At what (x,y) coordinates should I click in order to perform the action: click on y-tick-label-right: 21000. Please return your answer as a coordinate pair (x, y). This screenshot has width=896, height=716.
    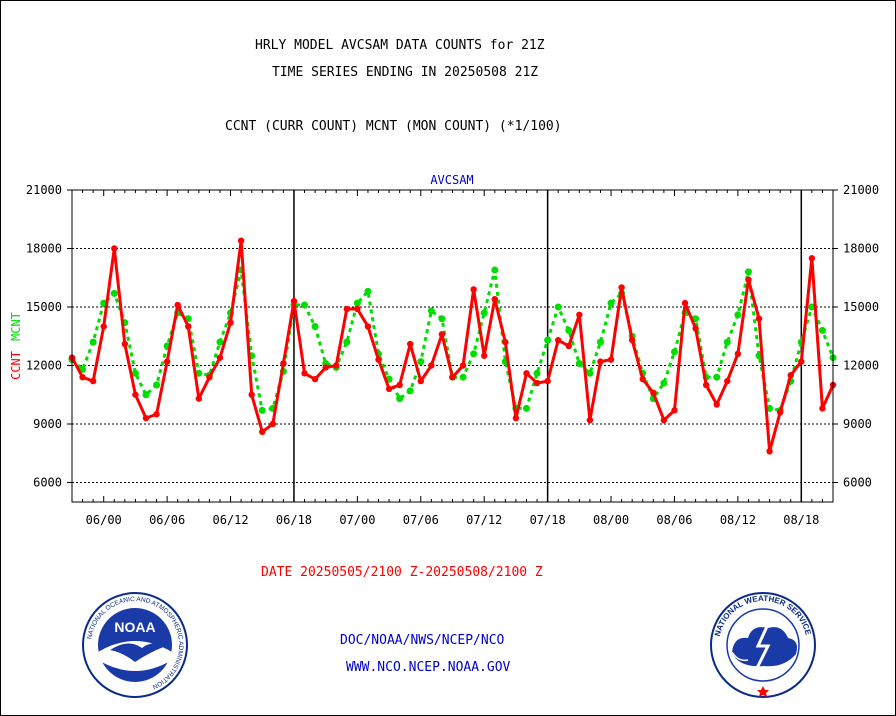
    Looking at the image, I should click on (861, 190).